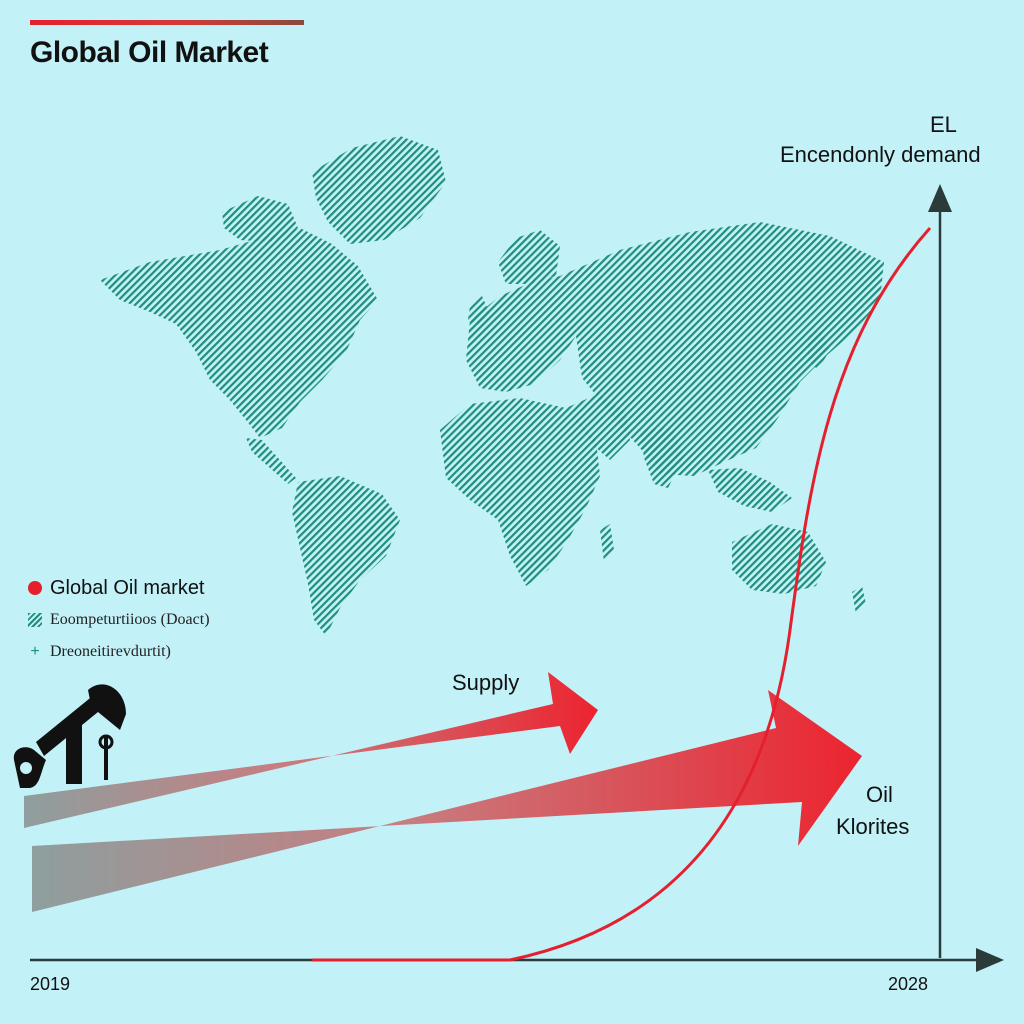  What do you see at coordinates (311, 750) in the screenshot?
I see `supply-arrow-upper` at bounding box center [311, 750].